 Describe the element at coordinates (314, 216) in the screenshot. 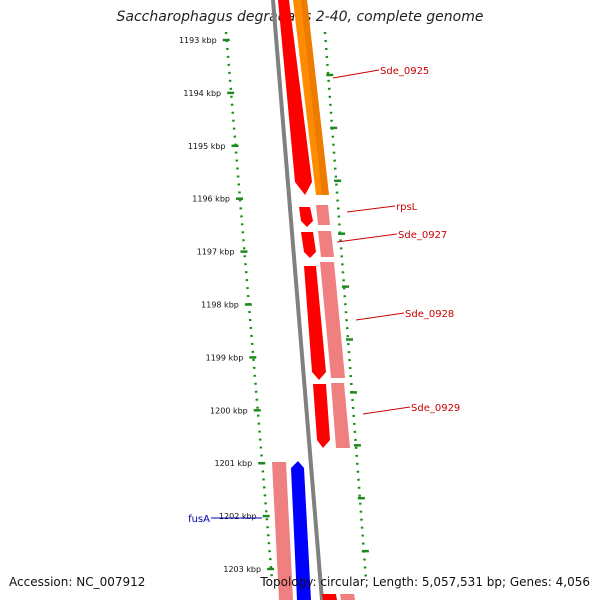

I see `gene-rpsl-features` at that location.